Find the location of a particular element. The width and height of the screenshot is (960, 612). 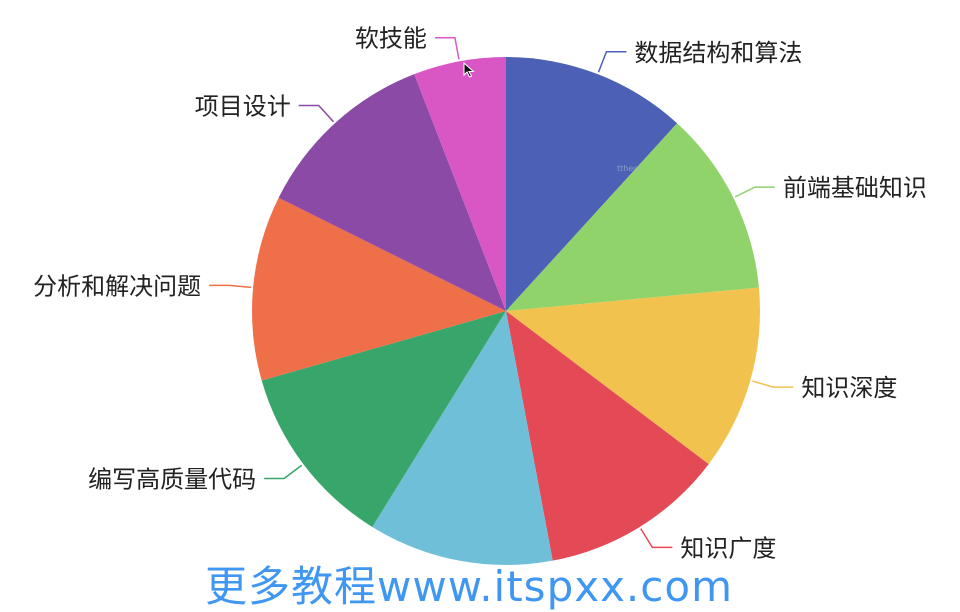

slice-label: 软技能 is located at coordinates (391, 39).